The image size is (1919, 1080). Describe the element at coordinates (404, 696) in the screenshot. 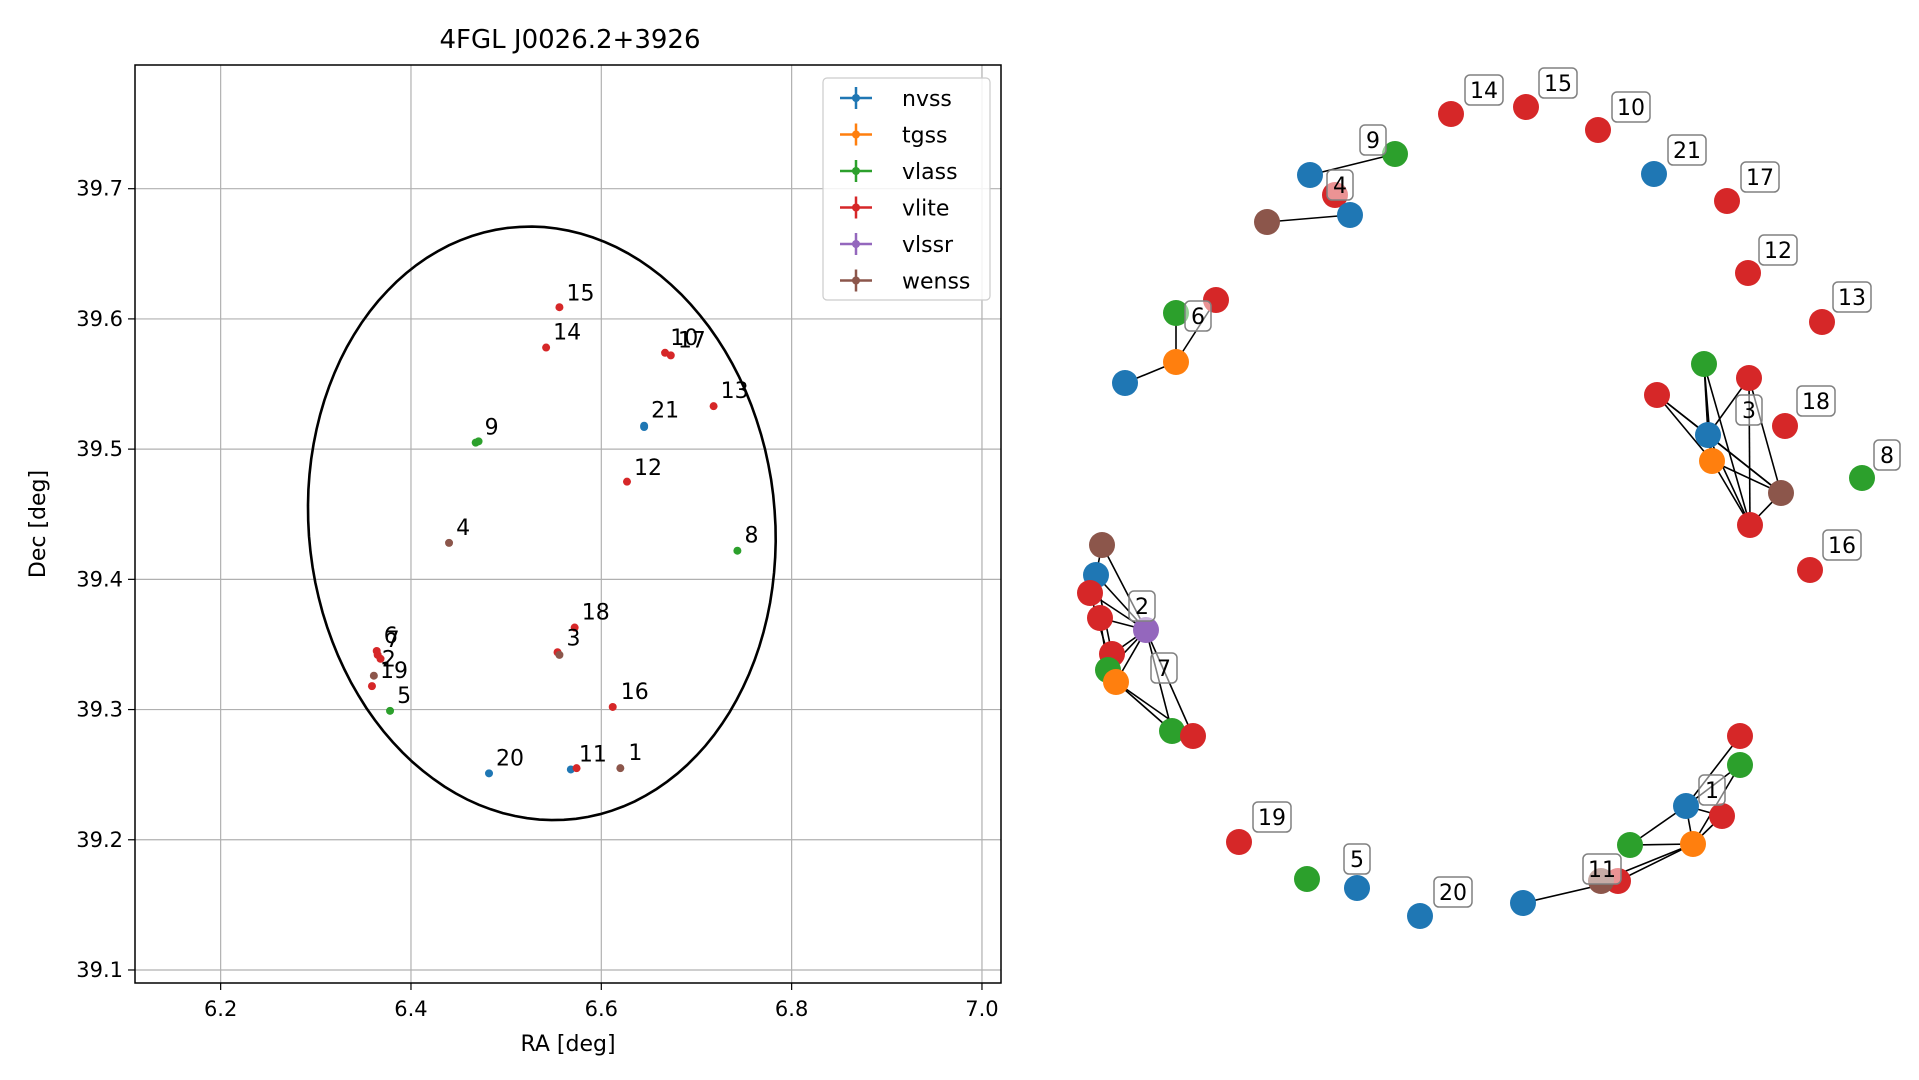

I see `point-label: 5` at that location.